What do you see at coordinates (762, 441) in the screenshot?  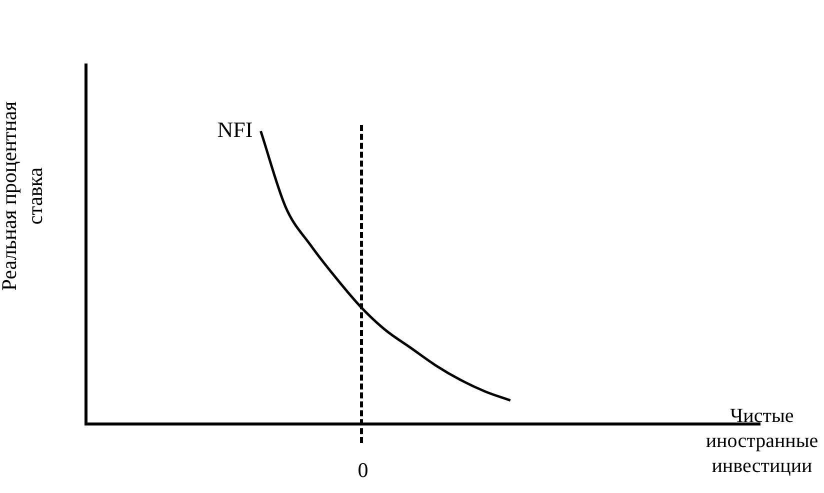 I see `x-axis-title: Чистые иностранные инвестиции` at bounding box center [762, 441].